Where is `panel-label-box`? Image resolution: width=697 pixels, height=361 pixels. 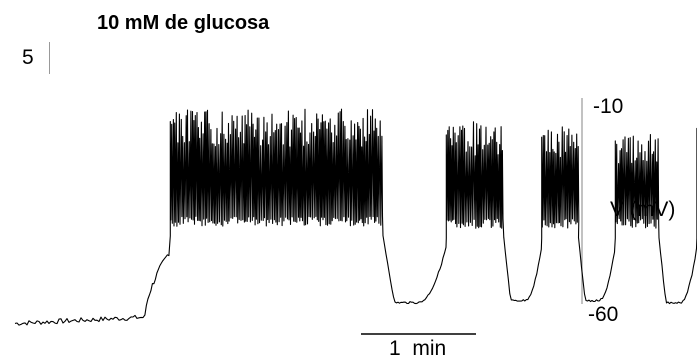 panel-label-box is located at coordinates (32, 58).